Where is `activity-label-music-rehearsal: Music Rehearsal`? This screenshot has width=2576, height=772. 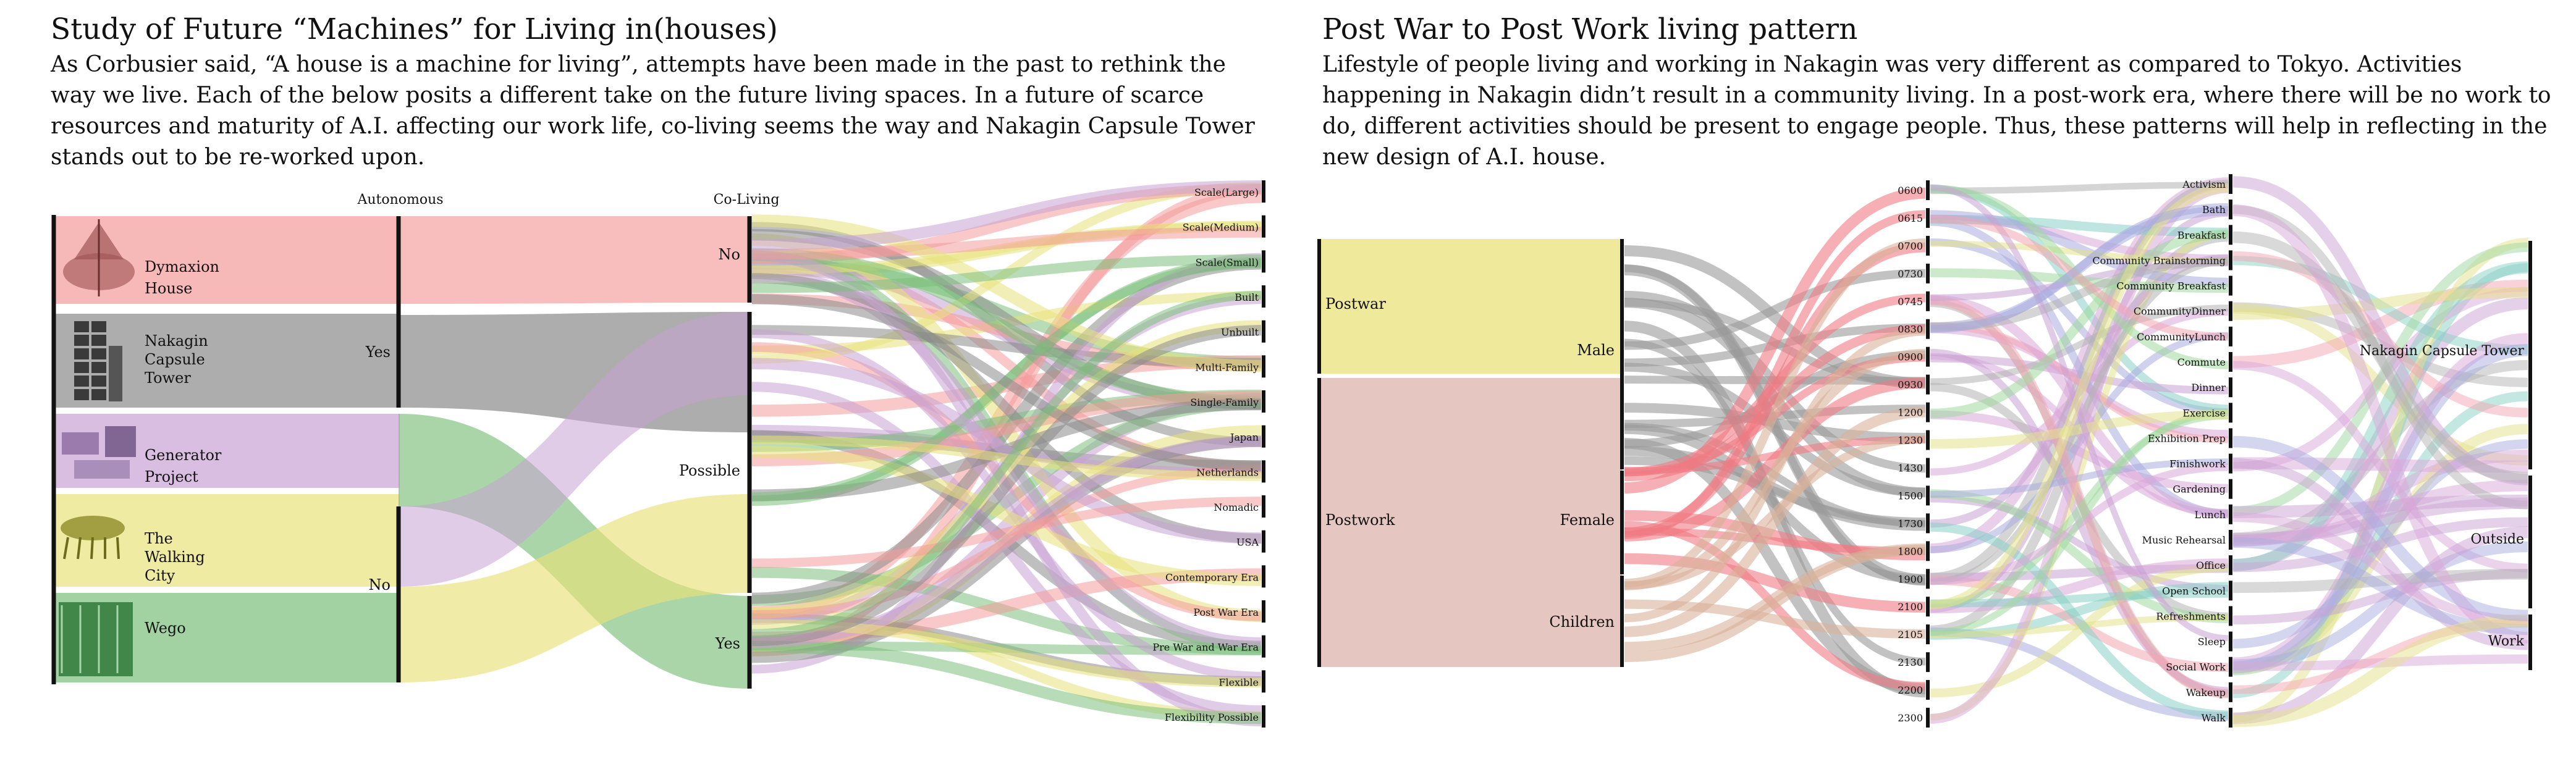
activity-label-music-rehearsal: Music Rehearsal is located at coordinates (2184, 540).